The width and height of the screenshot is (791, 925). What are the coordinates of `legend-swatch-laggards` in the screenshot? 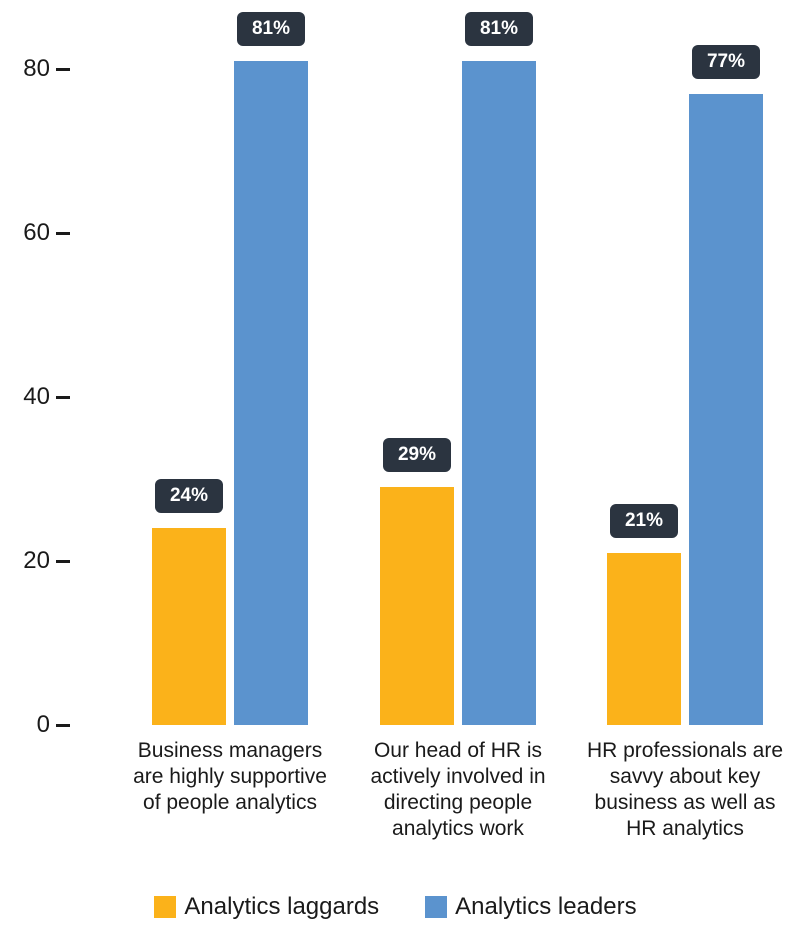 It's located at (165, 907).